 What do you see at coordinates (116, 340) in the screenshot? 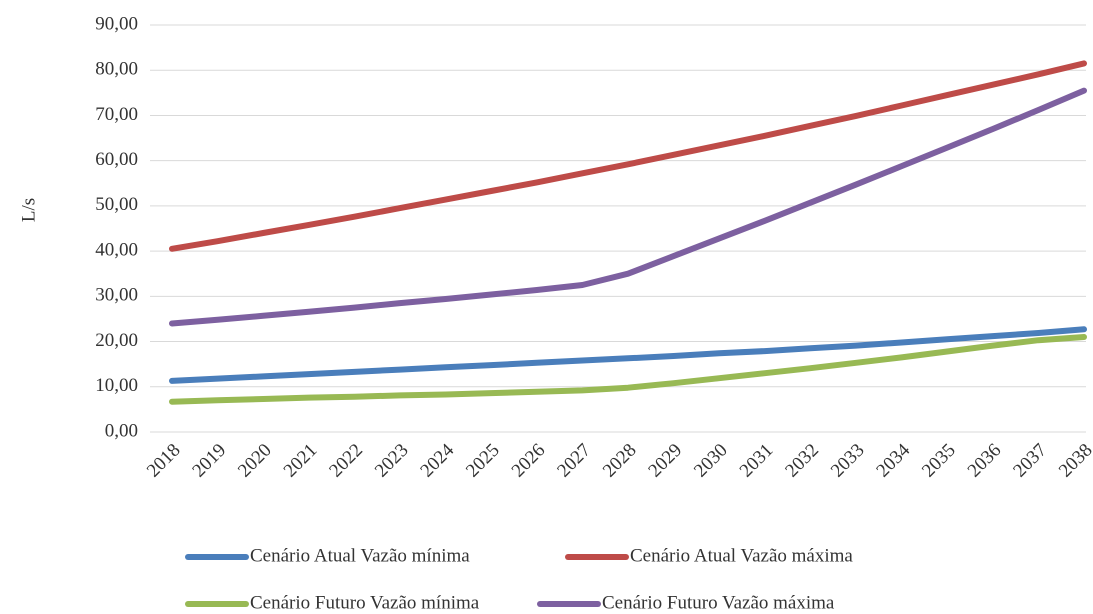
I see `y-tick-label: 20,00` at bounding box center [116, 340].